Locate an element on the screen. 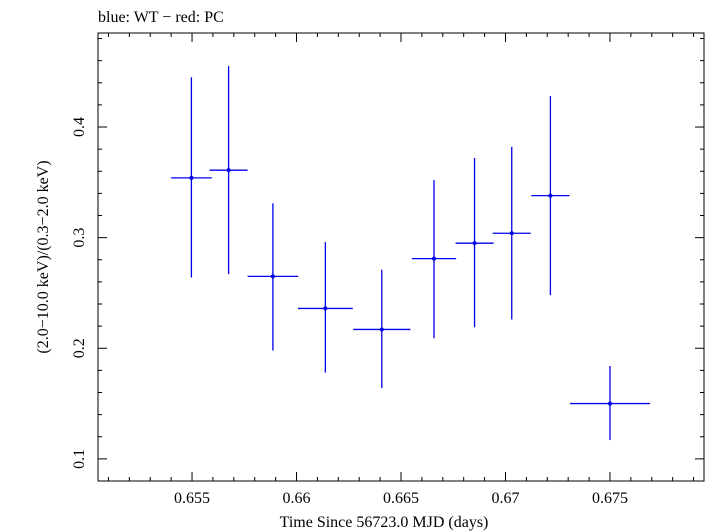 Image resolution: width=705 pixels, height=532 pixels. x-axis-label: Time Since 56723.0 MJD (days) is located at coordinates (384, 522).